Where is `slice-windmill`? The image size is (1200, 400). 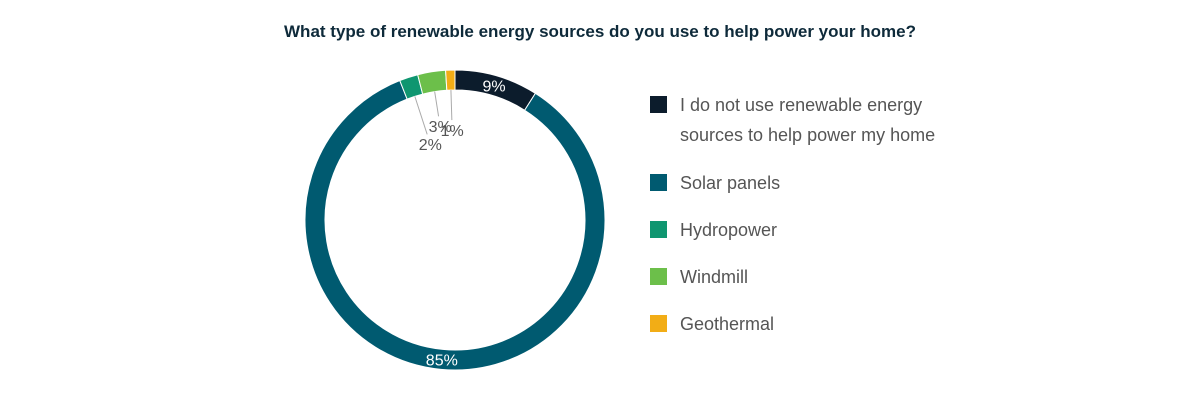
slice-windmill is located at coordinates (432, 82).